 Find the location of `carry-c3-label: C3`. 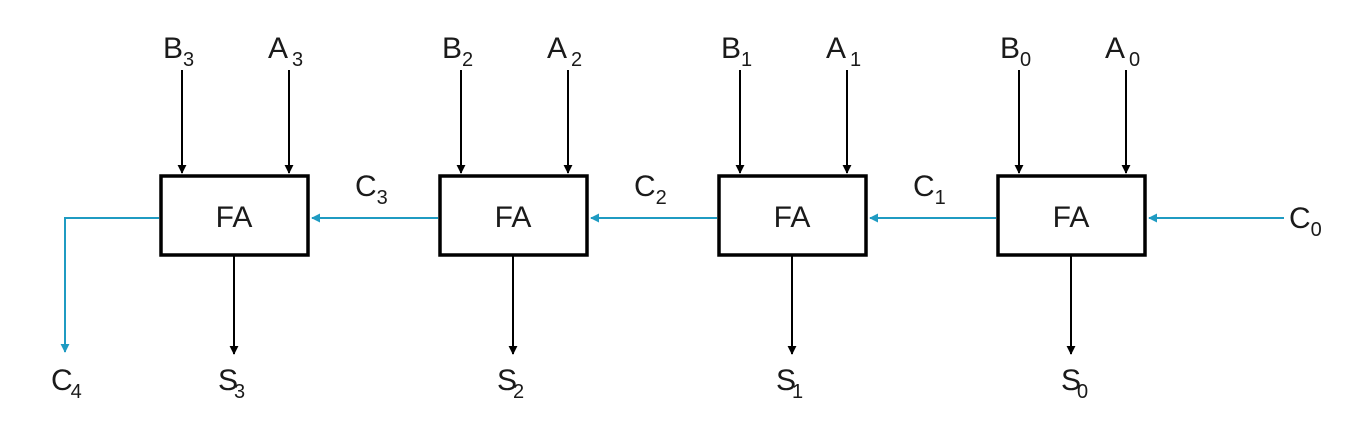

carry-c3-label: C3 is located at coordinates (371, 189).